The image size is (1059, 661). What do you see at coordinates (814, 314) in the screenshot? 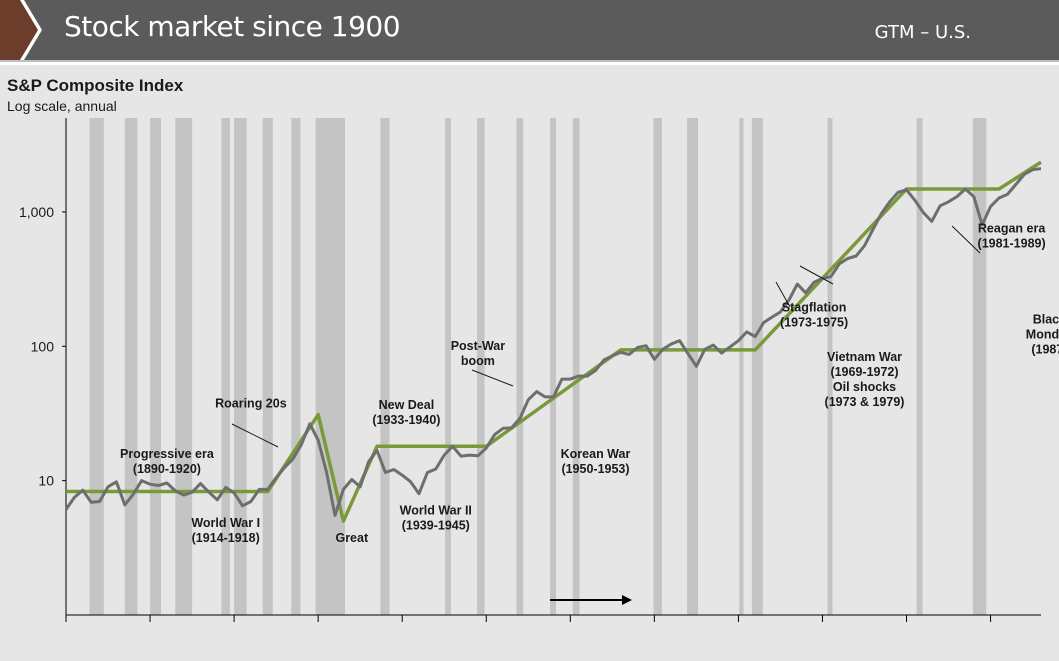
I see `annotation-label: Stagflation (1973-1975)` at bounding box center [814, 314].